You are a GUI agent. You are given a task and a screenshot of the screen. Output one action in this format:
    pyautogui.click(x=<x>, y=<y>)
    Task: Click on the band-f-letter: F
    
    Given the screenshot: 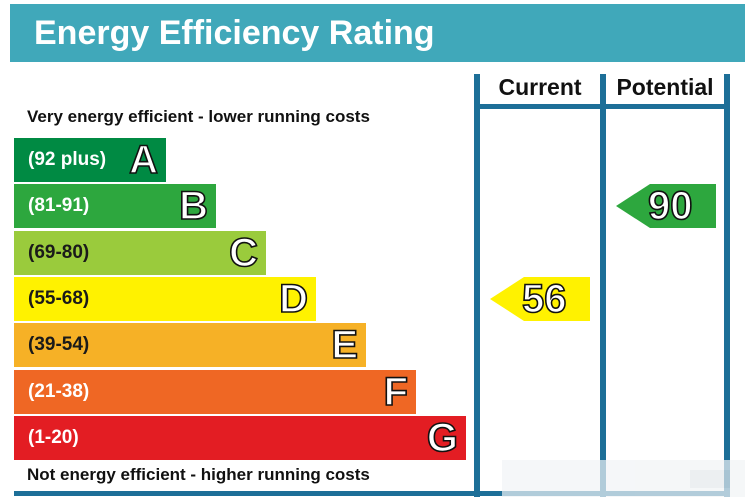 What is the action you would take?
    pyautogui.click(x=396, y=391)
    